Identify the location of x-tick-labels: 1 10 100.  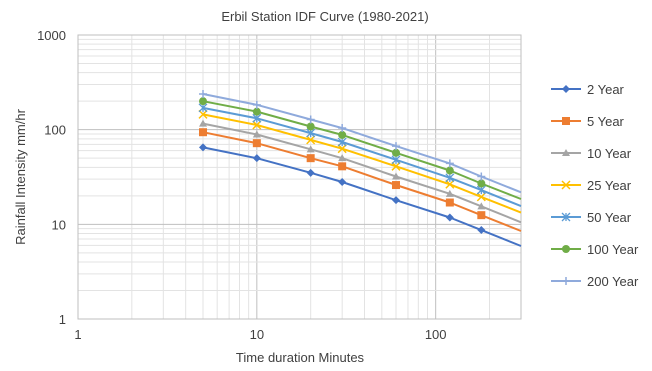
(260, 334).